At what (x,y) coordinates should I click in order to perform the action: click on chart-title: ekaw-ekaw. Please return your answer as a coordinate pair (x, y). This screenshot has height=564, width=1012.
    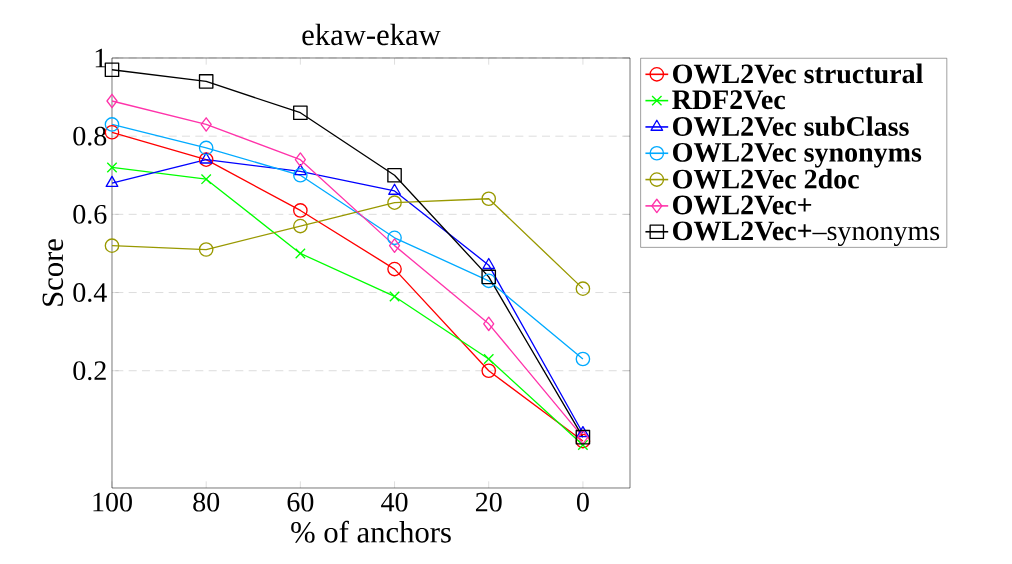
    Looking at the image, I should click on (371, 34).